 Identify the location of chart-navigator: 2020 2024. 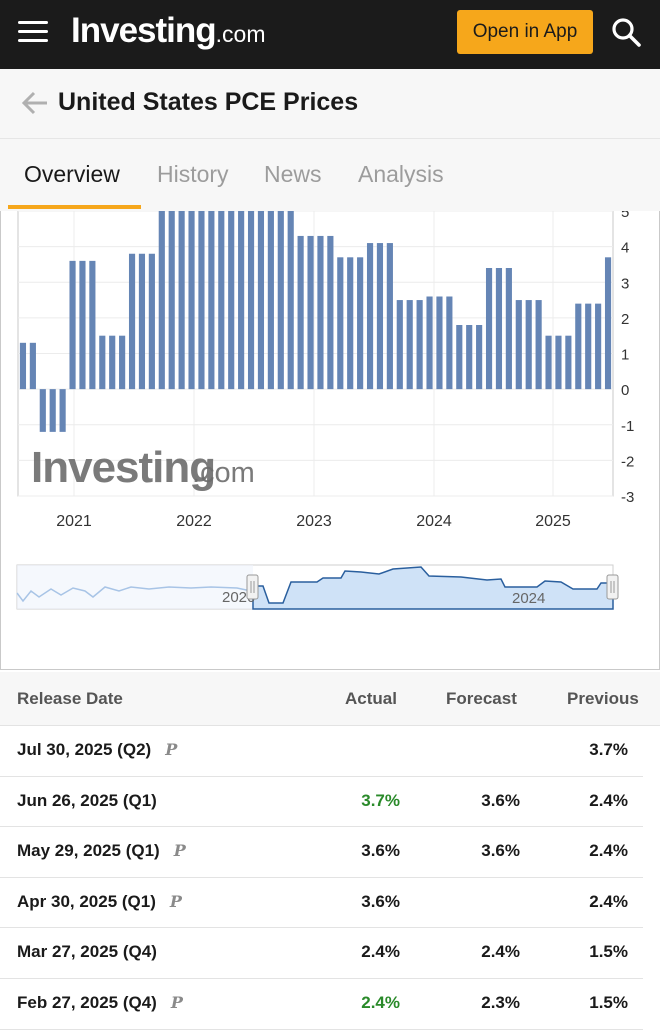
(317, 587).